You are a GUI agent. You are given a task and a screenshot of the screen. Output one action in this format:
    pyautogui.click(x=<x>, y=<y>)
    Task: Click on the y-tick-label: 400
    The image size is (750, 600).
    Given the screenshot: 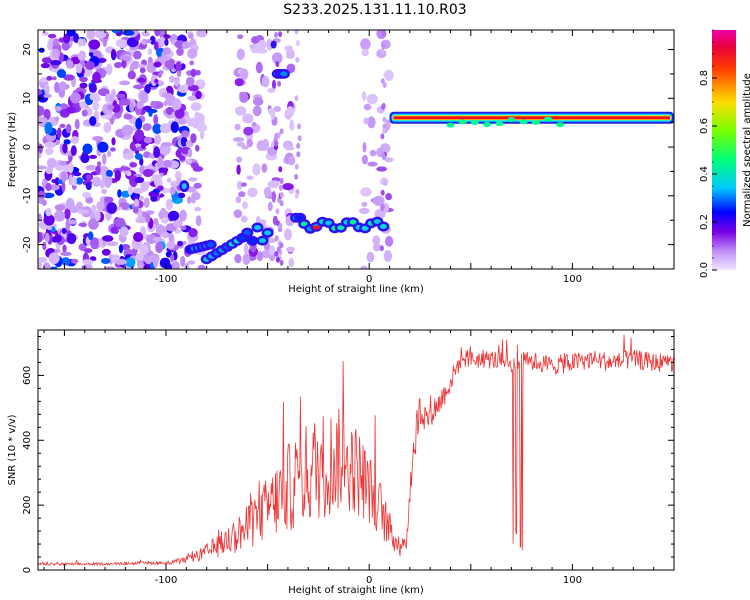 What is the action you would take?
    pyautogui.click(x=27, y=440)
    